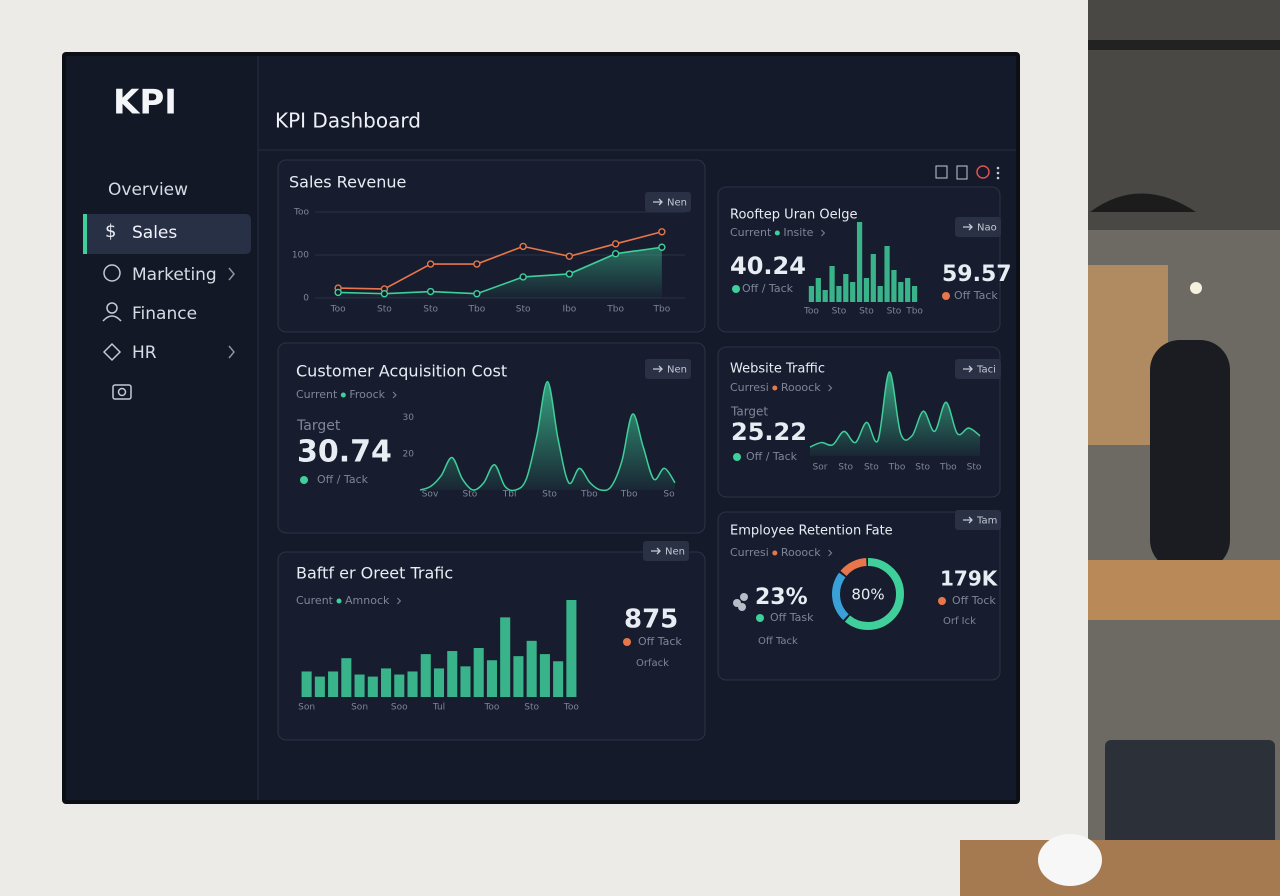 The width and height of the screenshot is (1280, 896). Describe the element at coordinates (547, 436) in the screenshot. I see `line` at that location.